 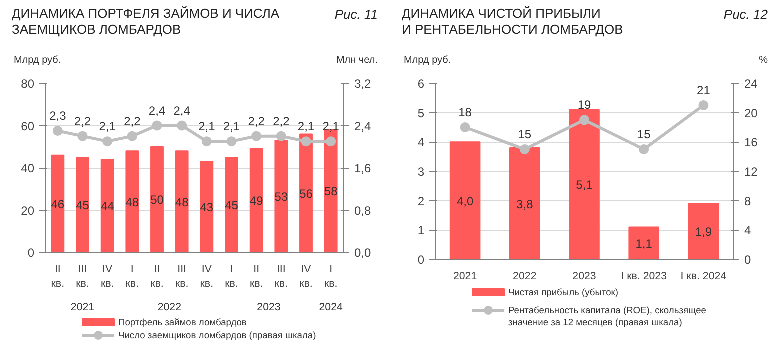 I want to click on chart-subtitle: Рис. 12, so click(x=746, y=15).